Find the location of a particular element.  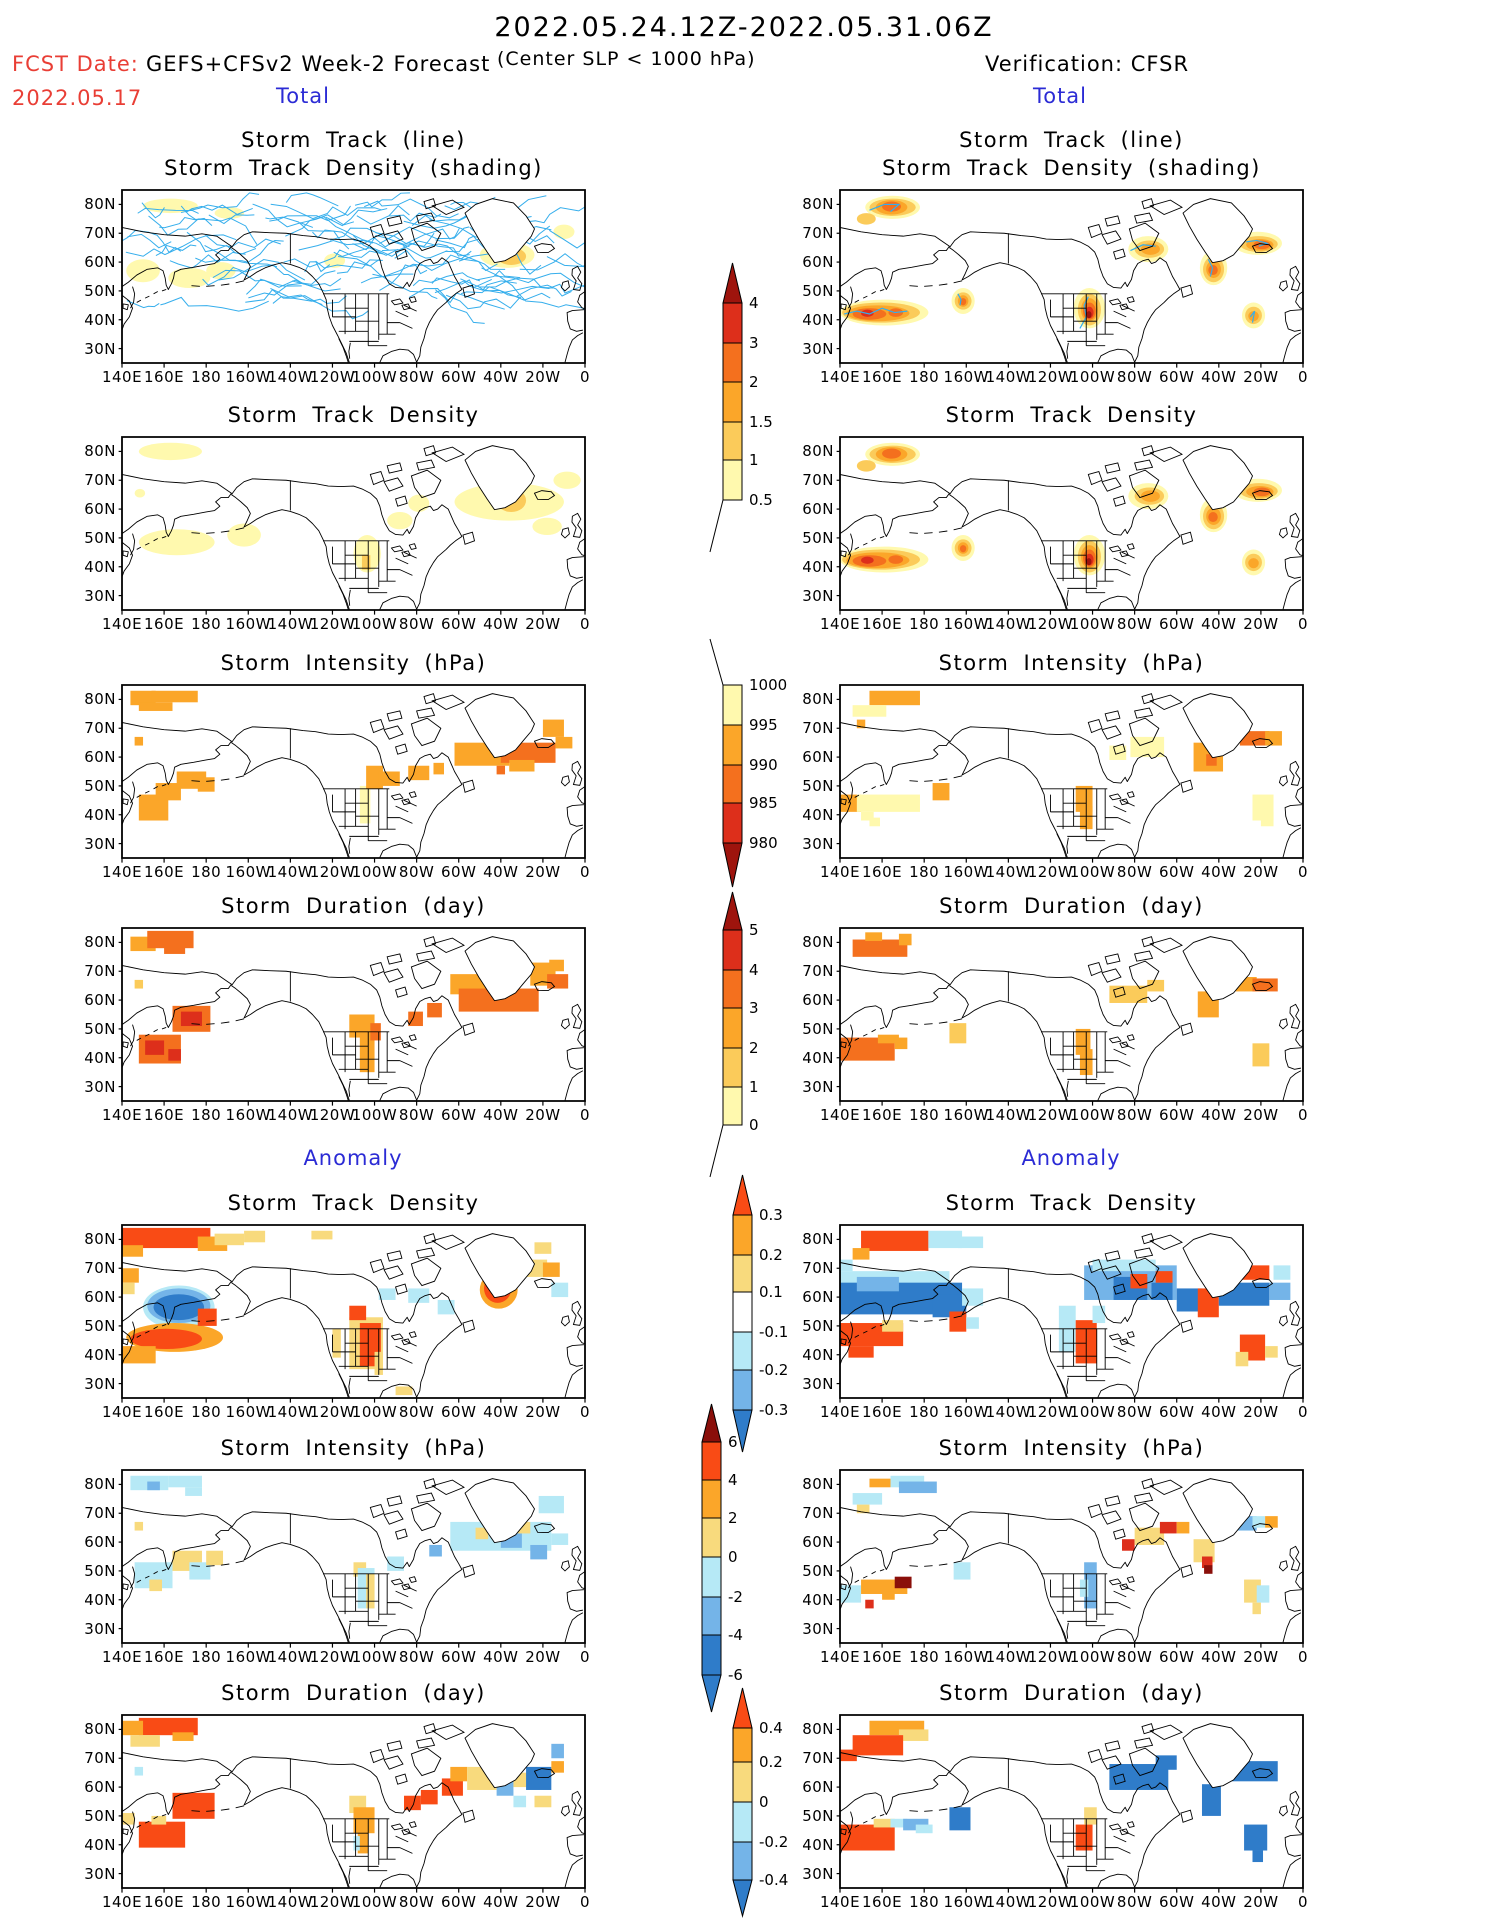

lat-tick-label: 70N is located at coordinates (100, 233).